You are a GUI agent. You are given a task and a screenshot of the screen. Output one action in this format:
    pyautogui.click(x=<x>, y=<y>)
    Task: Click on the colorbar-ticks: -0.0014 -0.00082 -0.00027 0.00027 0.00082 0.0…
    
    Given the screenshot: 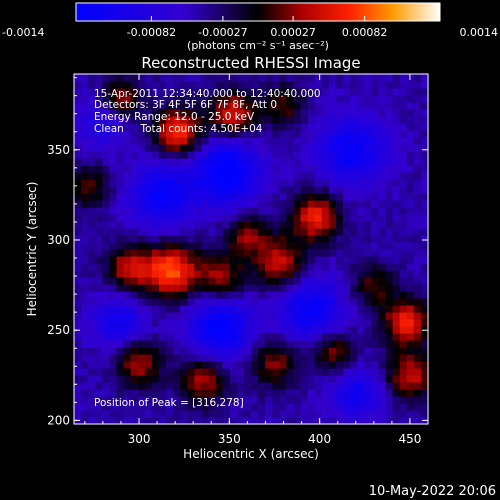 What is the action you would take?
    pyautogui.click(x=250, y=27)
    